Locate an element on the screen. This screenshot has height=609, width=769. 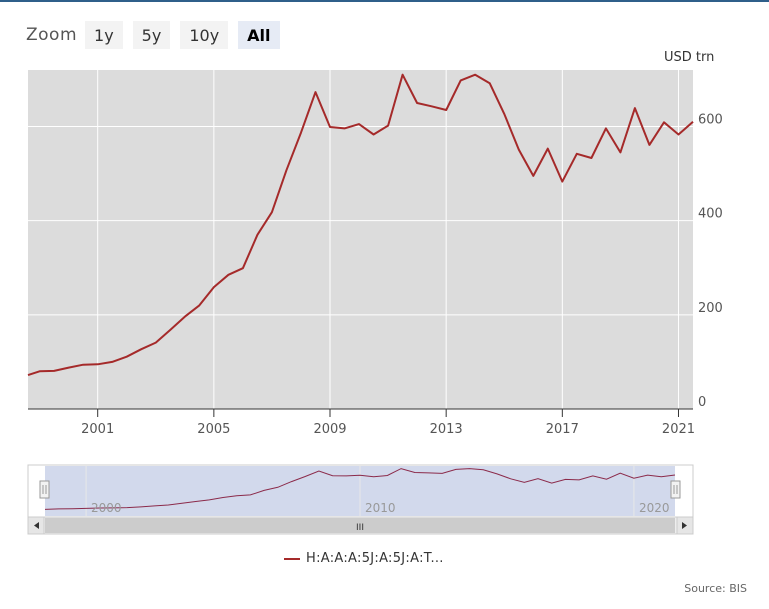
zoom-label: Zoom is located at coordinates (52, 35).